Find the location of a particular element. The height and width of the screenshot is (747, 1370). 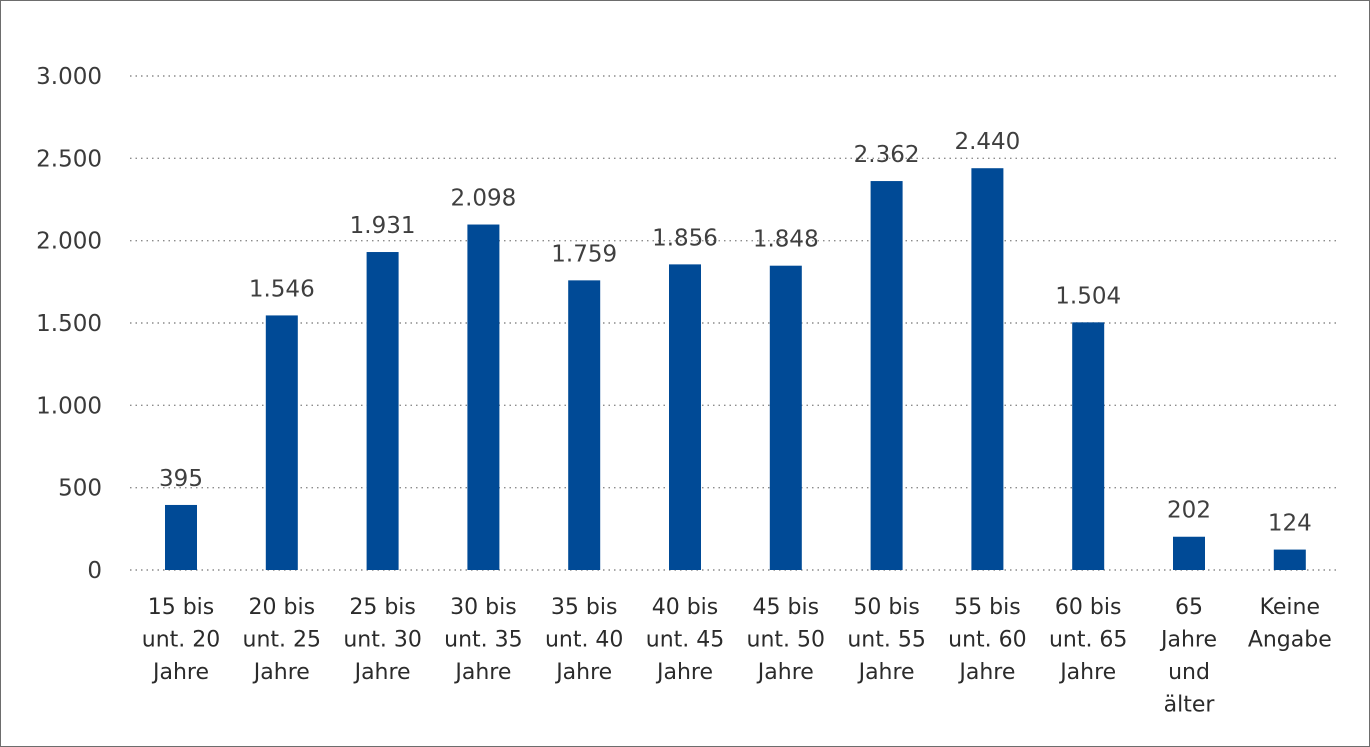

y-tick-label: 1.500 is located at coordinates (69, 324).